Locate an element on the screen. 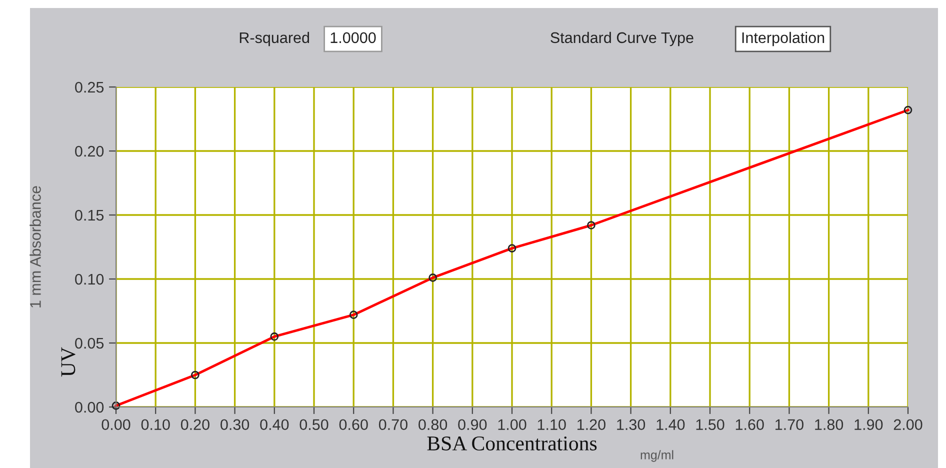  text: UV is located at coordinates (68, 362).